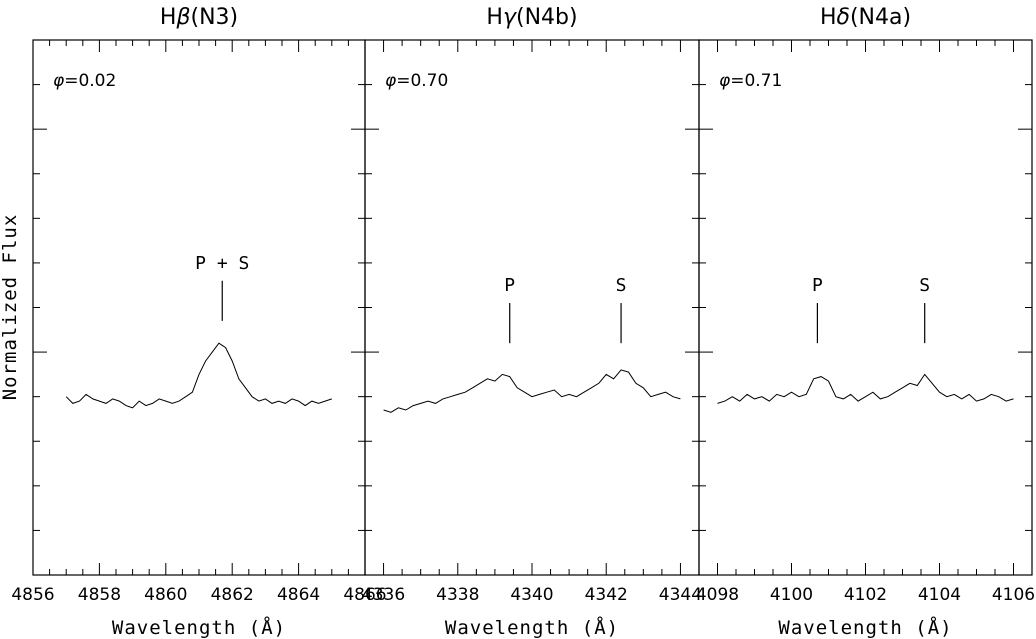 The height and width of the screenshot is (639, 1036). I want to click on x-tick-label: 4106, so click(1013, 595).